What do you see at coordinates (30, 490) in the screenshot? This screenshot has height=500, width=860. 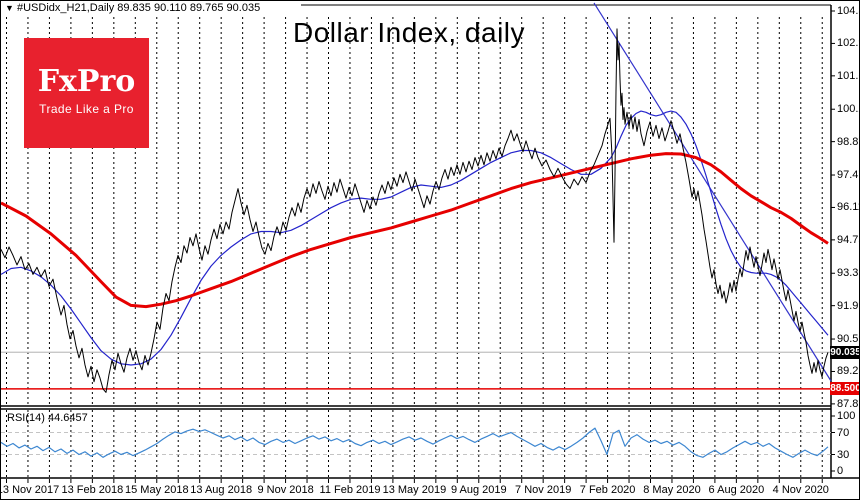 I see `date-axis-label: 13 Nov 2017` at bounding box center [30, 490].